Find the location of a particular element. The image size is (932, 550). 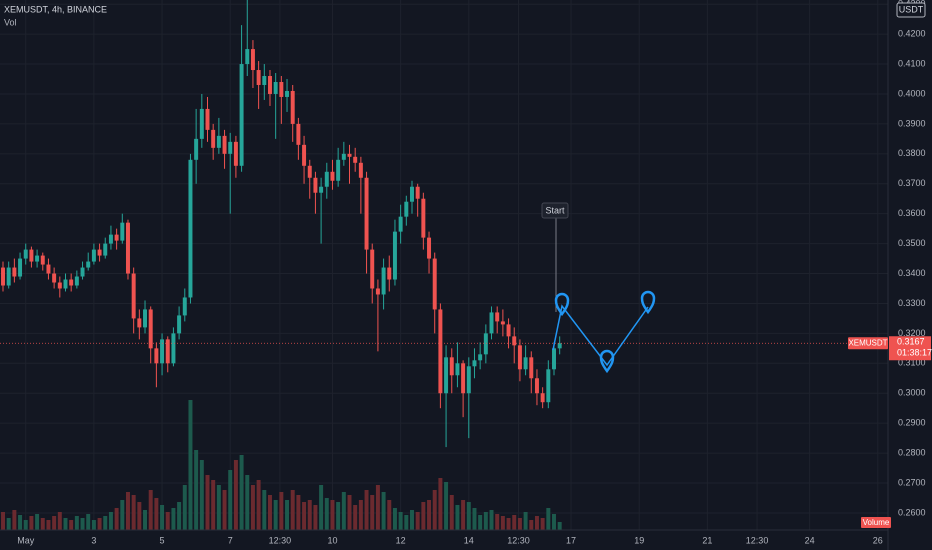

y-tick-label: 0.2600 is located at coordinates (912, 512).